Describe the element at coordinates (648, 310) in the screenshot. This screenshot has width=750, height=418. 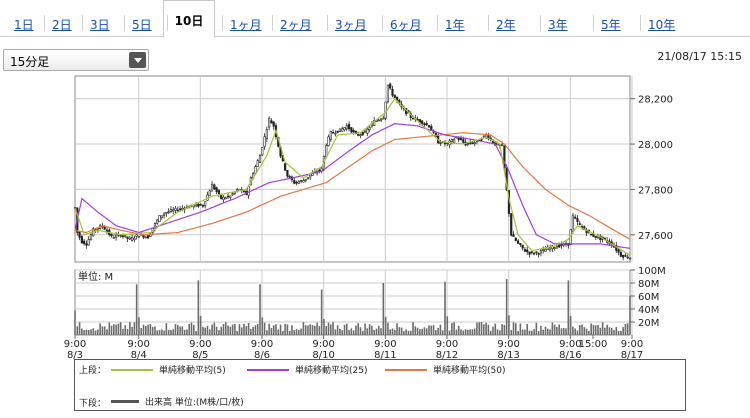
I see `volume-tick-label: 40M` at that location.